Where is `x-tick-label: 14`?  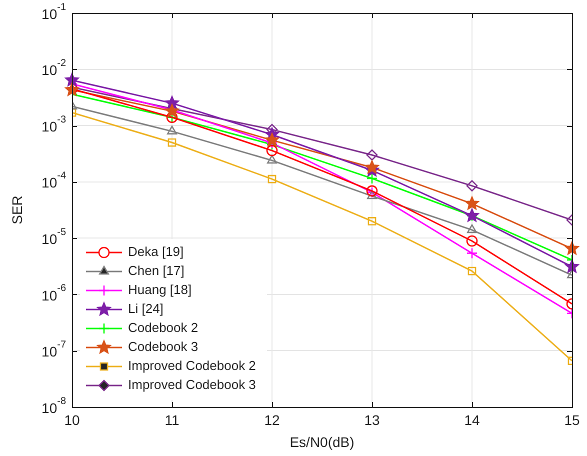
x-tick-label: 14 is located at coordinates (472, 420).